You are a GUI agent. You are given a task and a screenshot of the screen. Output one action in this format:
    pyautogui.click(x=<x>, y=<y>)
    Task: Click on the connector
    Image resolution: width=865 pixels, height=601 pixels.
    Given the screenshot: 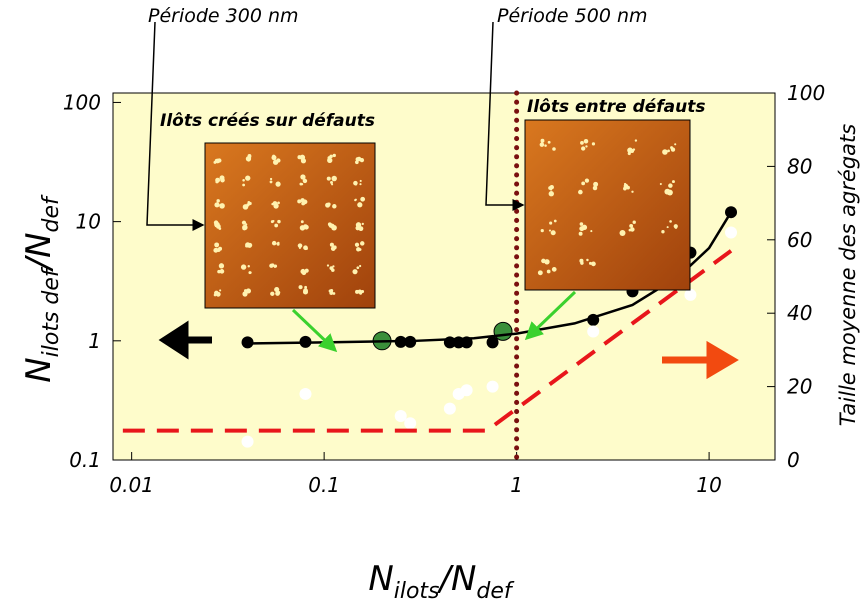 What is the action you would take?
    pyautogui.click(x=175, y=126)
    